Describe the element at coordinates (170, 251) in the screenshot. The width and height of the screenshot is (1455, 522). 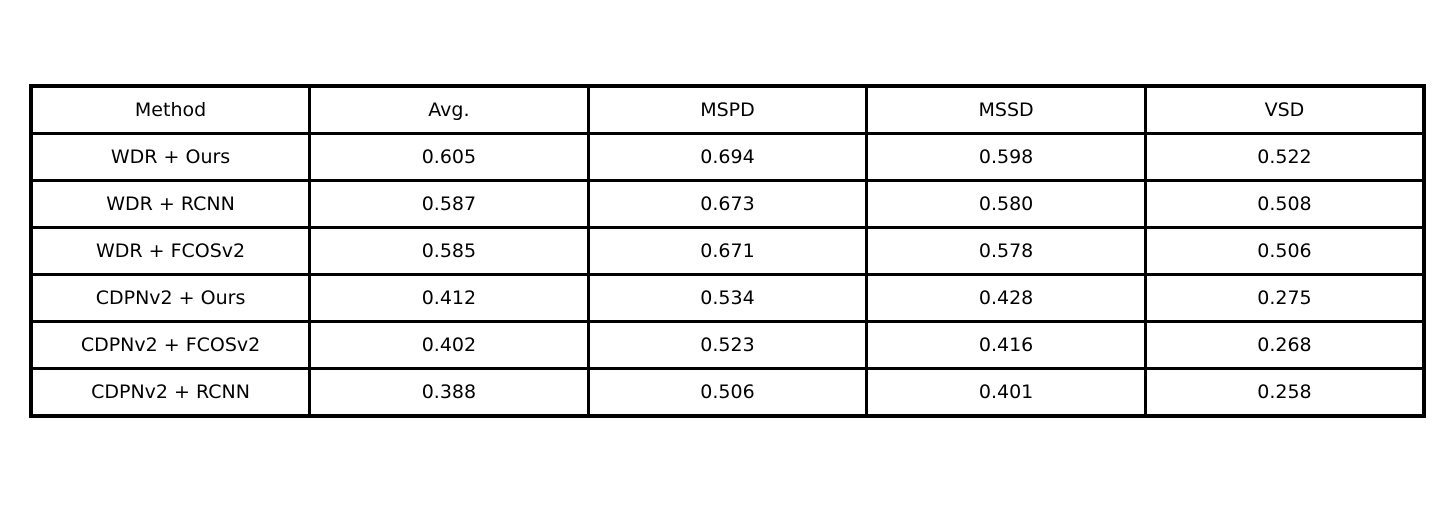
I see `method-cell: WDR + FCOSv2` at that location.